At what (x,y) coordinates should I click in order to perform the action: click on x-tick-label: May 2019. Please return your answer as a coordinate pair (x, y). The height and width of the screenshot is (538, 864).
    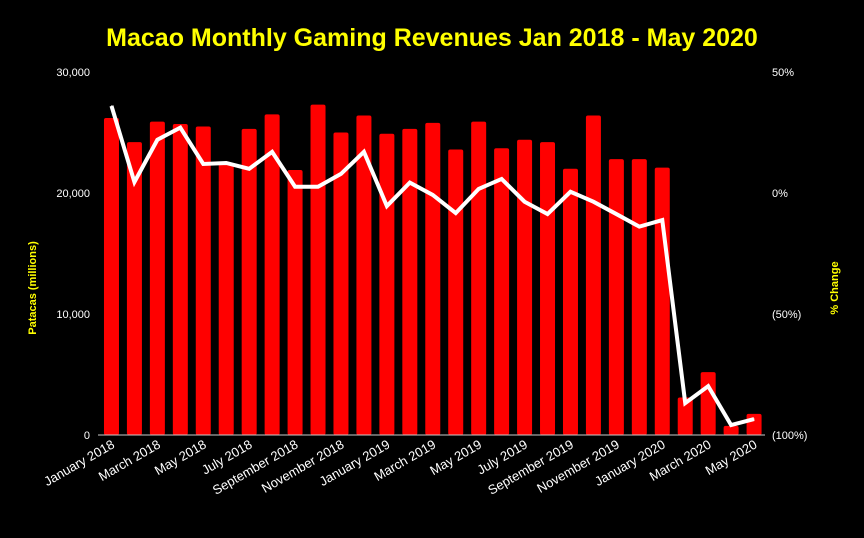
    Looking at the image, I should click on (455, 458).